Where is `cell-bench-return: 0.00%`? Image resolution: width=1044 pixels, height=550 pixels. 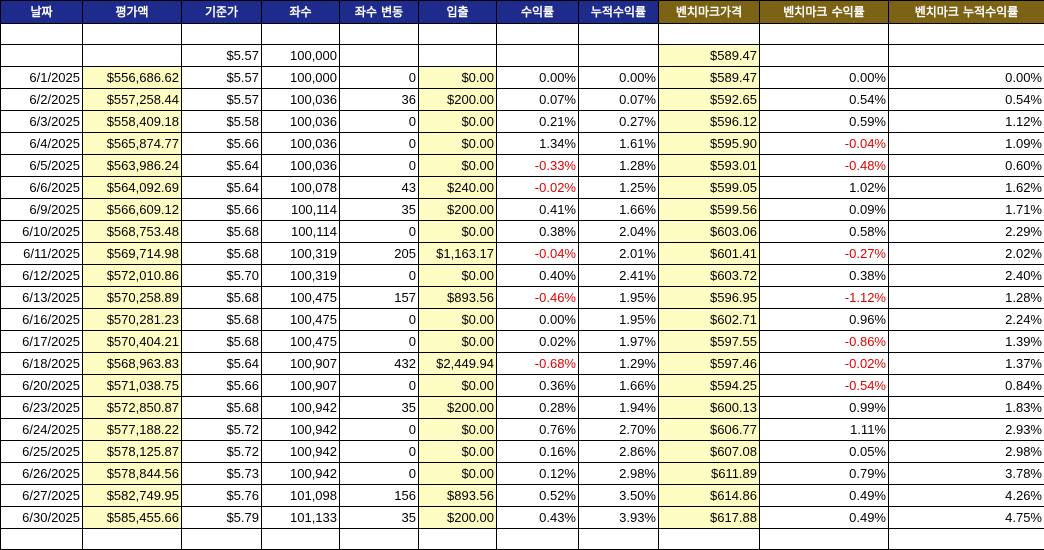 cell-bench-return: 0.00% is located at coordinates (824, 78).